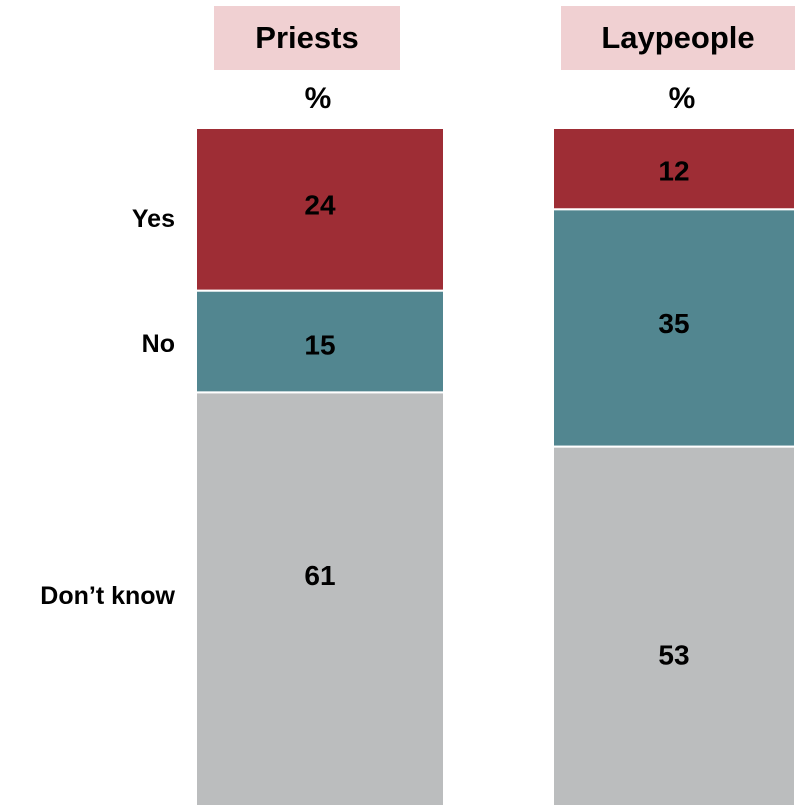 This screenshot has width=795, height=807. Describe the element at coordinates (319, 575) in the screenshot. I see `data-label-priests-2: 61` at that location.